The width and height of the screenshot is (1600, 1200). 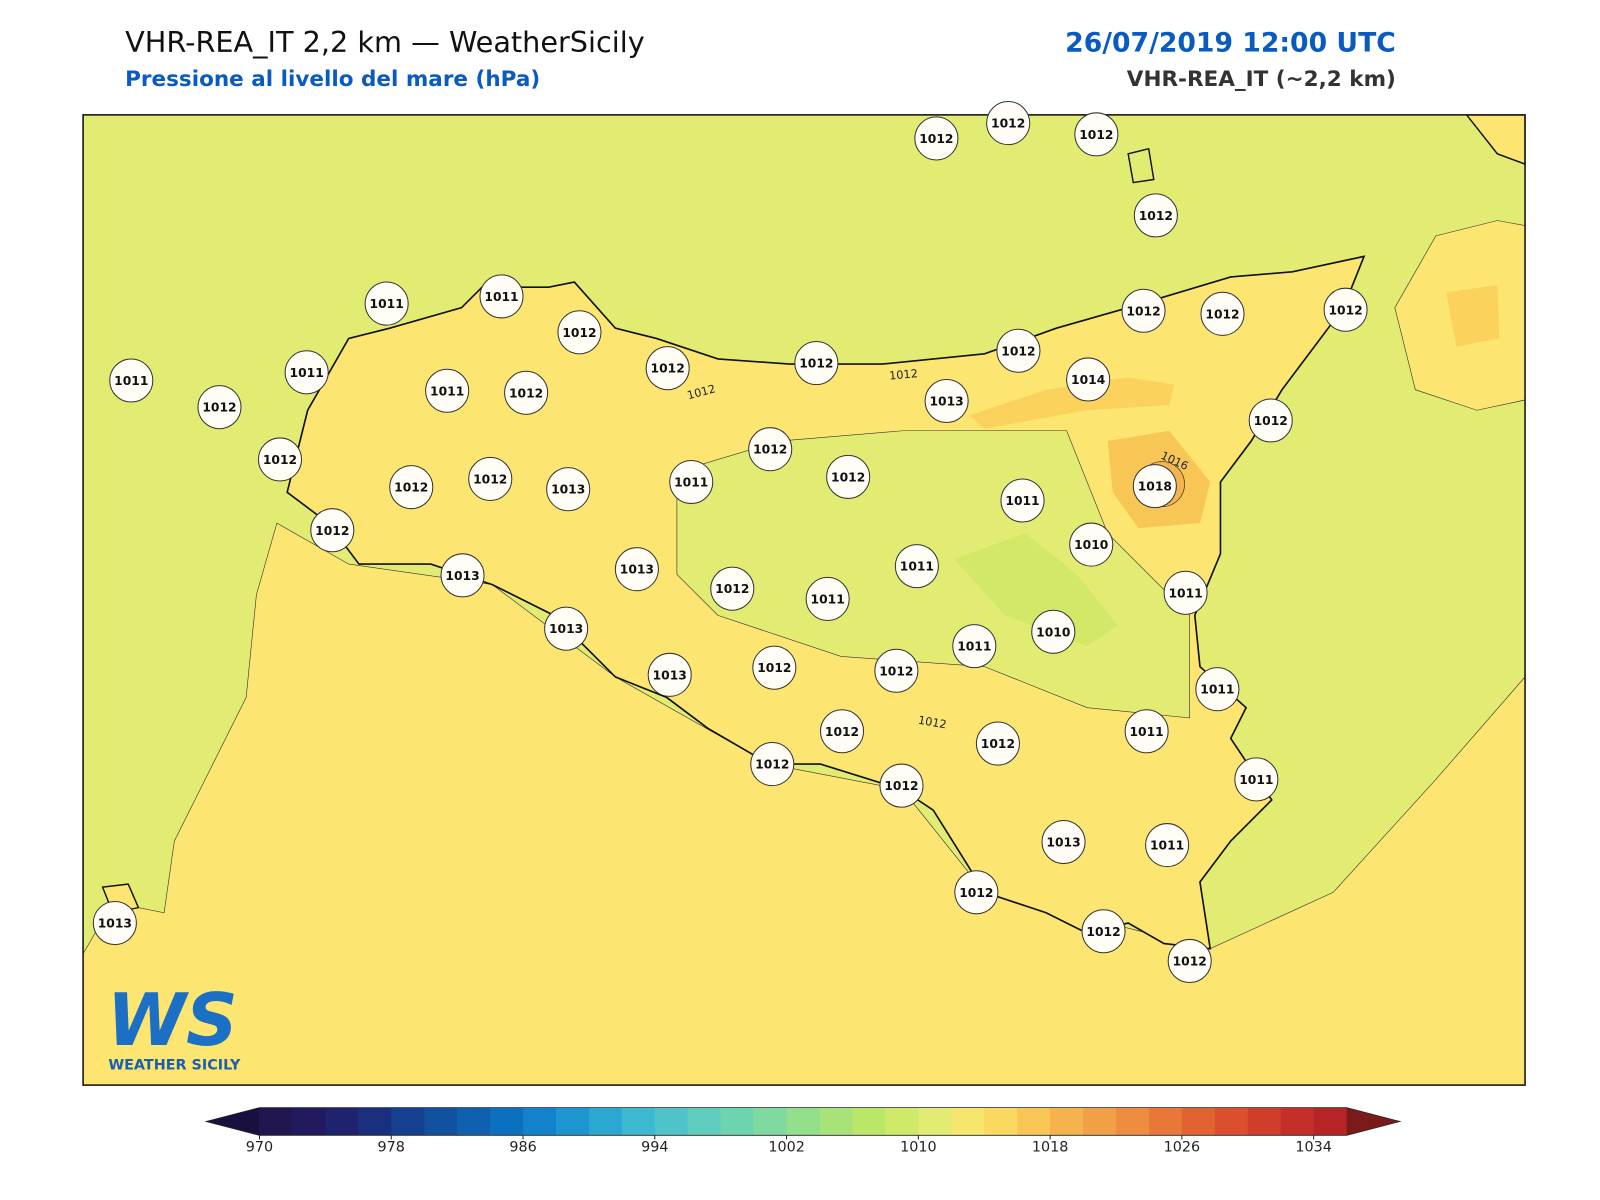 What do you see at coordinates (1373, 1121) in the screenshot?
I see `colorbar-over` at bounding box center [1373, 1121].